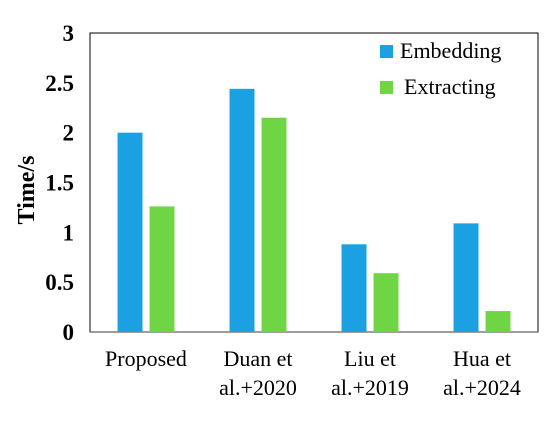 The height and width of the screenshot is (424, 550). I want to click on y-tick-label: 1.5, so click(59, 183).